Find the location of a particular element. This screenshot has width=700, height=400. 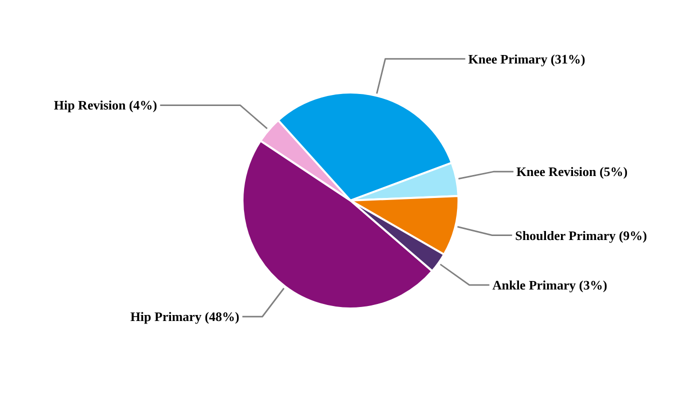

slice-label: Hip Primary (48%) is located at coordinates (185, 316).